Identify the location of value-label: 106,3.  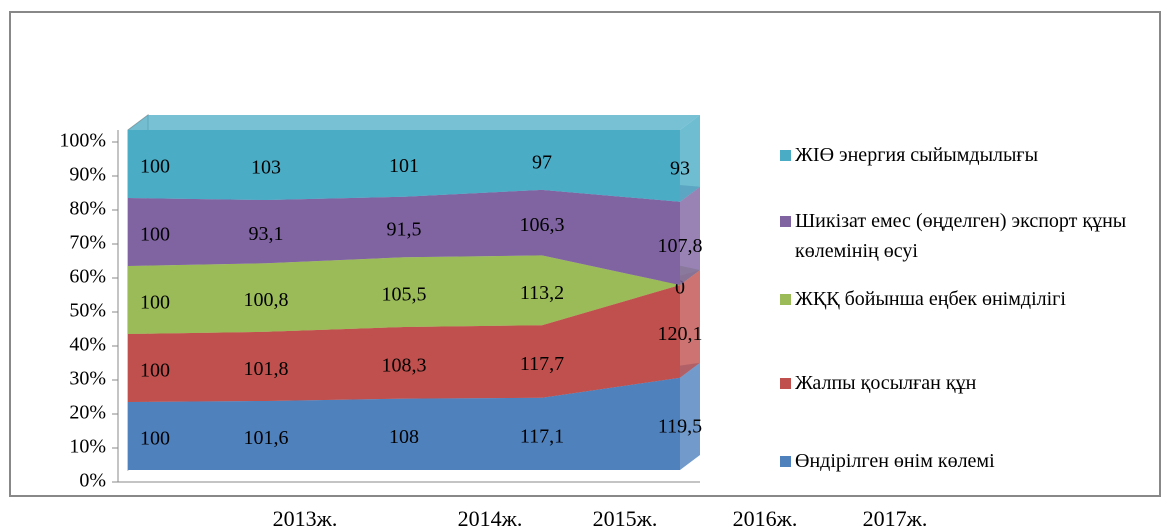
(542, 225).